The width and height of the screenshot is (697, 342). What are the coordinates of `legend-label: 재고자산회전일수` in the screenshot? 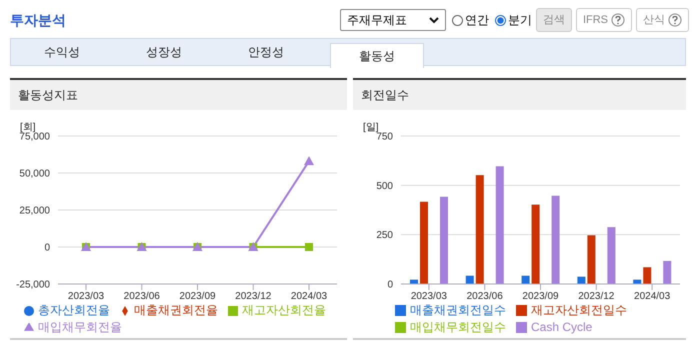 It's located at (579, 310).